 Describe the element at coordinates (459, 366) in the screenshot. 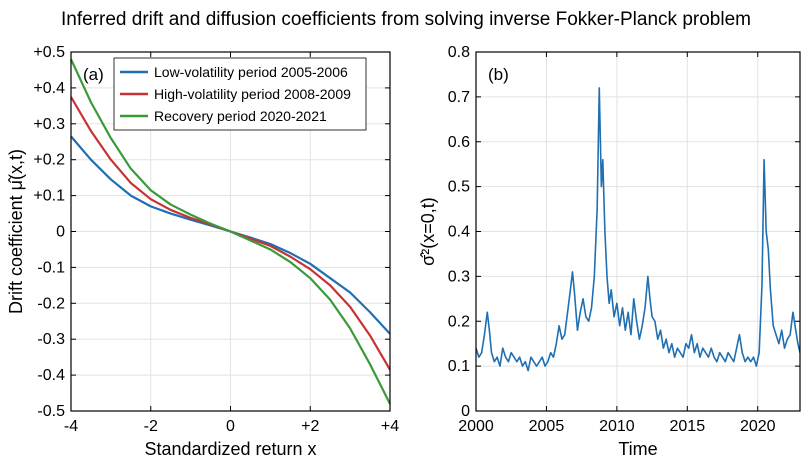

I see `panel-b-y-tick-label: 0.1` at that location.